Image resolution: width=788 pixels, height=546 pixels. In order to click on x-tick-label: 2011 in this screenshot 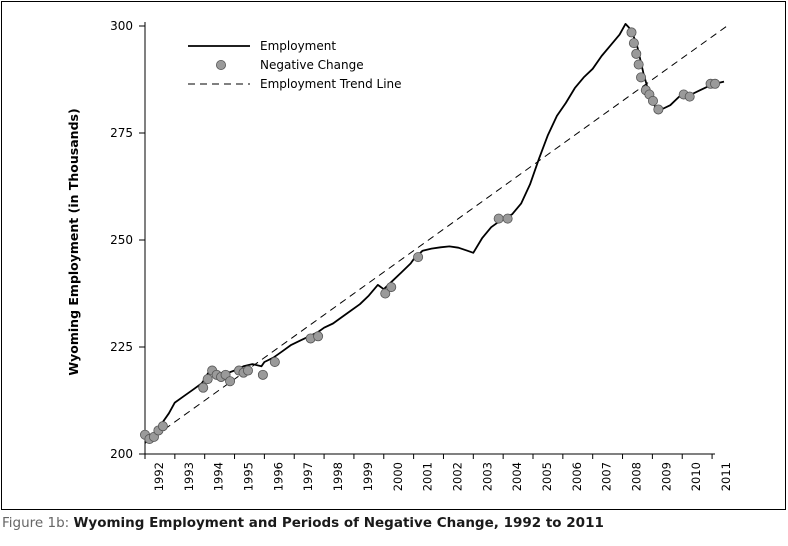, I will do `click(726, 476)`.